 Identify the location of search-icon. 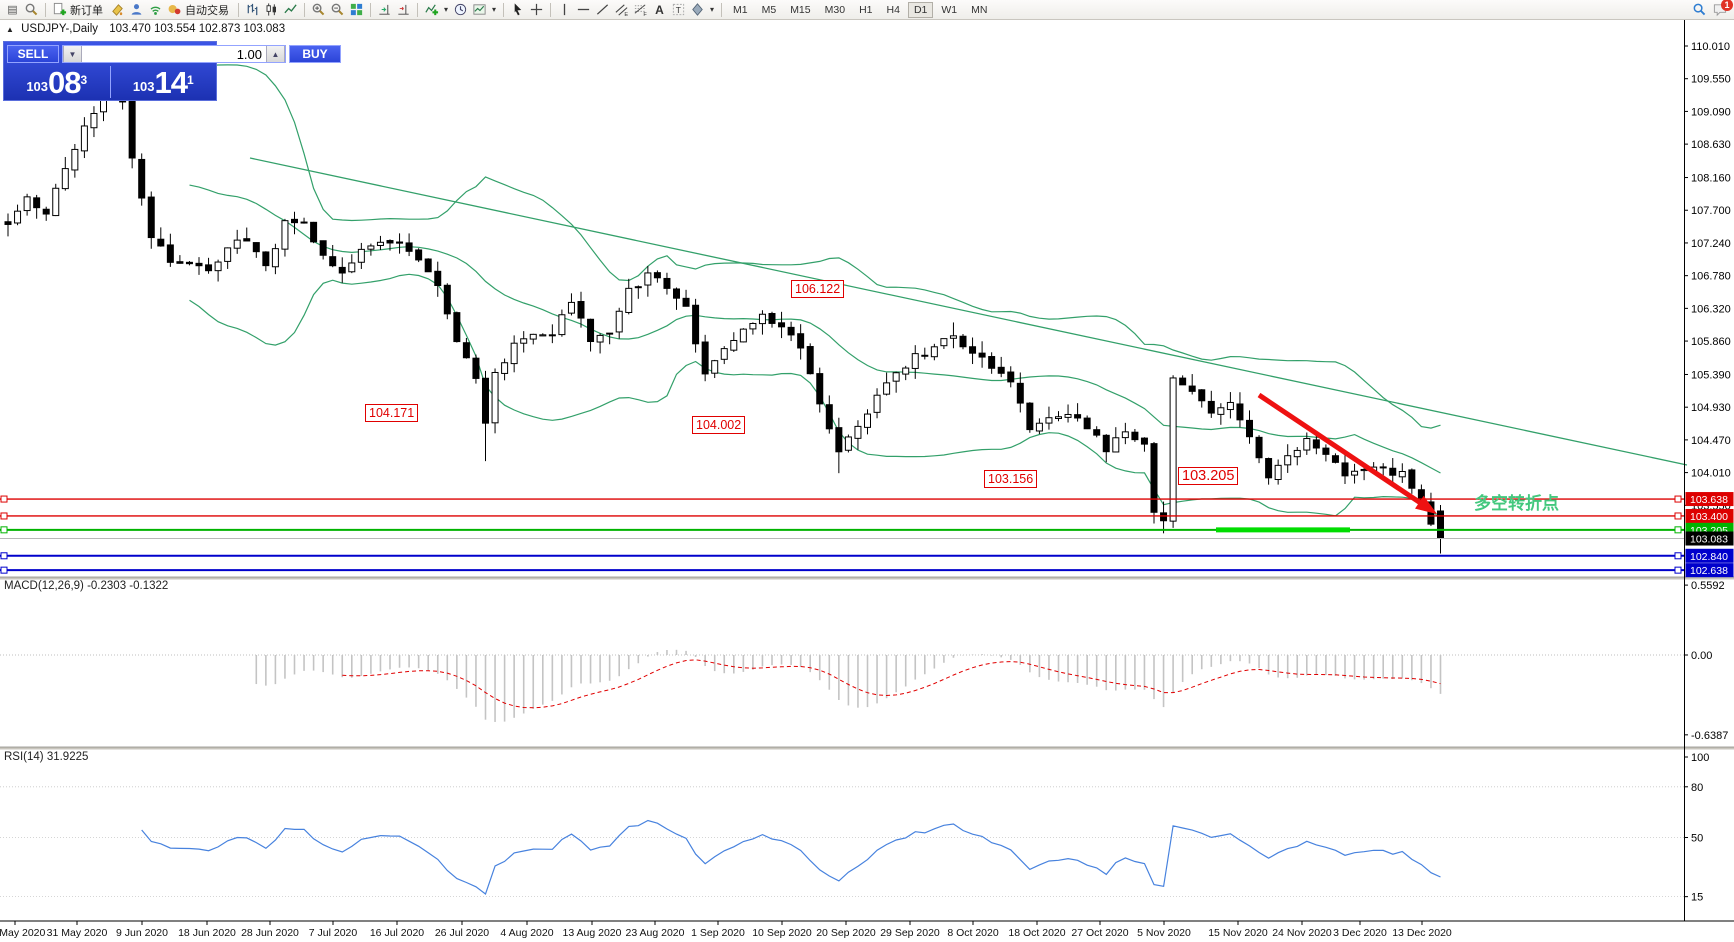
(1699, 9).